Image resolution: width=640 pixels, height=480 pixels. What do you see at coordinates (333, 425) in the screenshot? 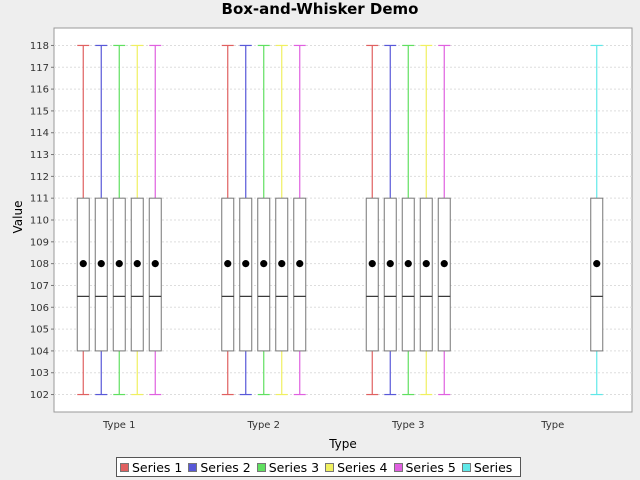
I see `x-axis-ticks: Type 1 Type 2 Type 3 Type` at bounding box center [333, 425].